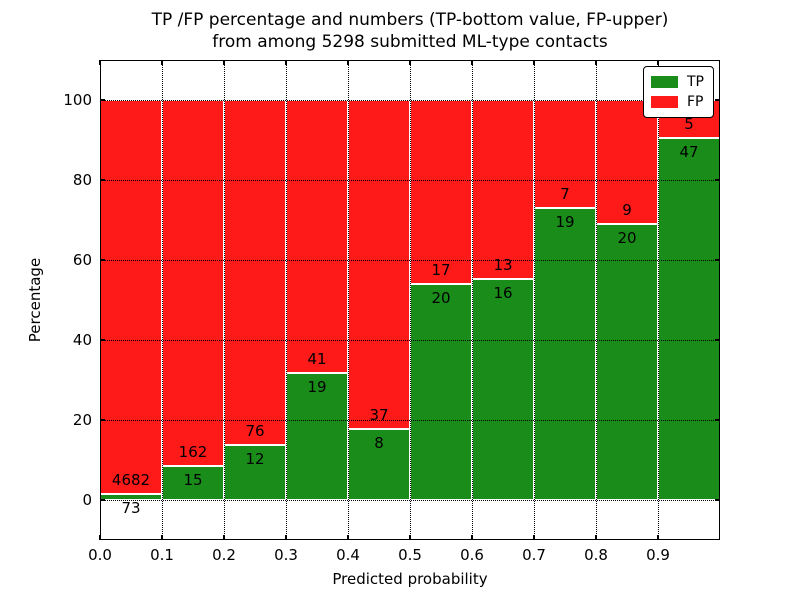  I want to click on legend: TP FP, so click(678, 92).